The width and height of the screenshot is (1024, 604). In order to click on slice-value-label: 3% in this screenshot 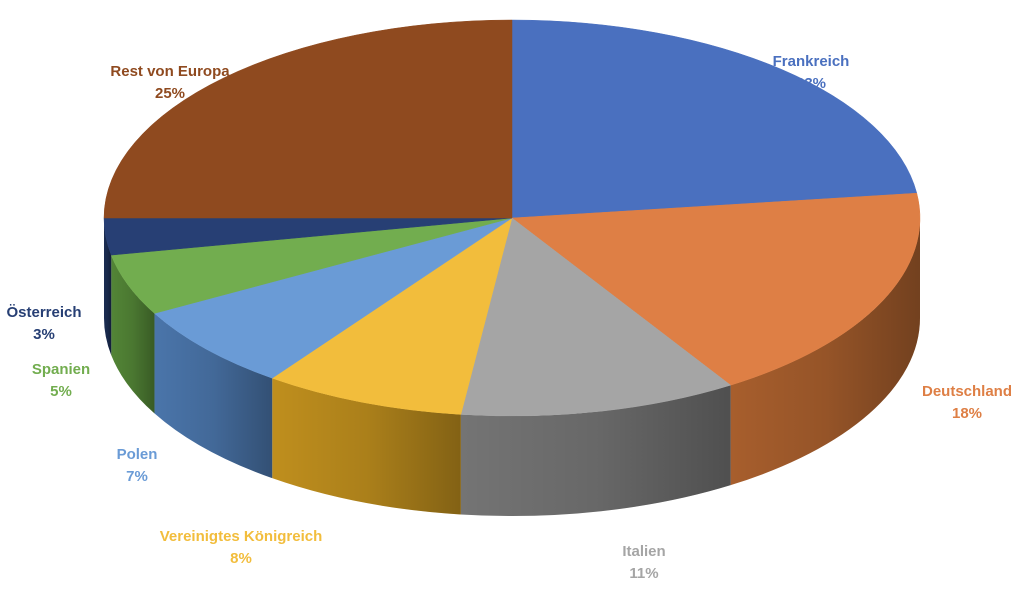, I will do `click(44, 334)`.